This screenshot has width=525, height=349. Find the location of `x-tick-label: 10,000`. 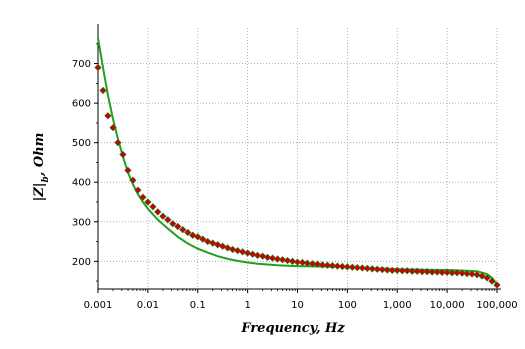

x-tick-label: 10,000 is located at coordinates (447, 305).